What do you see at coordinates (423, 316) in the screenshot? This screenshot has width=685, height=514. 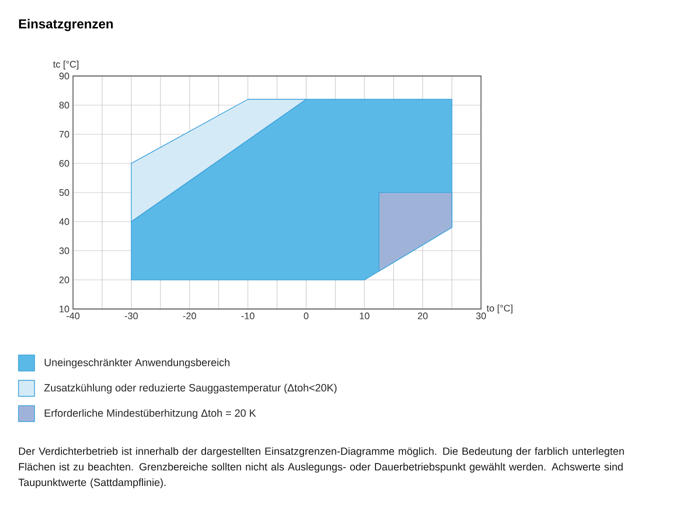 I see `x-tick-label: 20` at bounding box center [423, 316].